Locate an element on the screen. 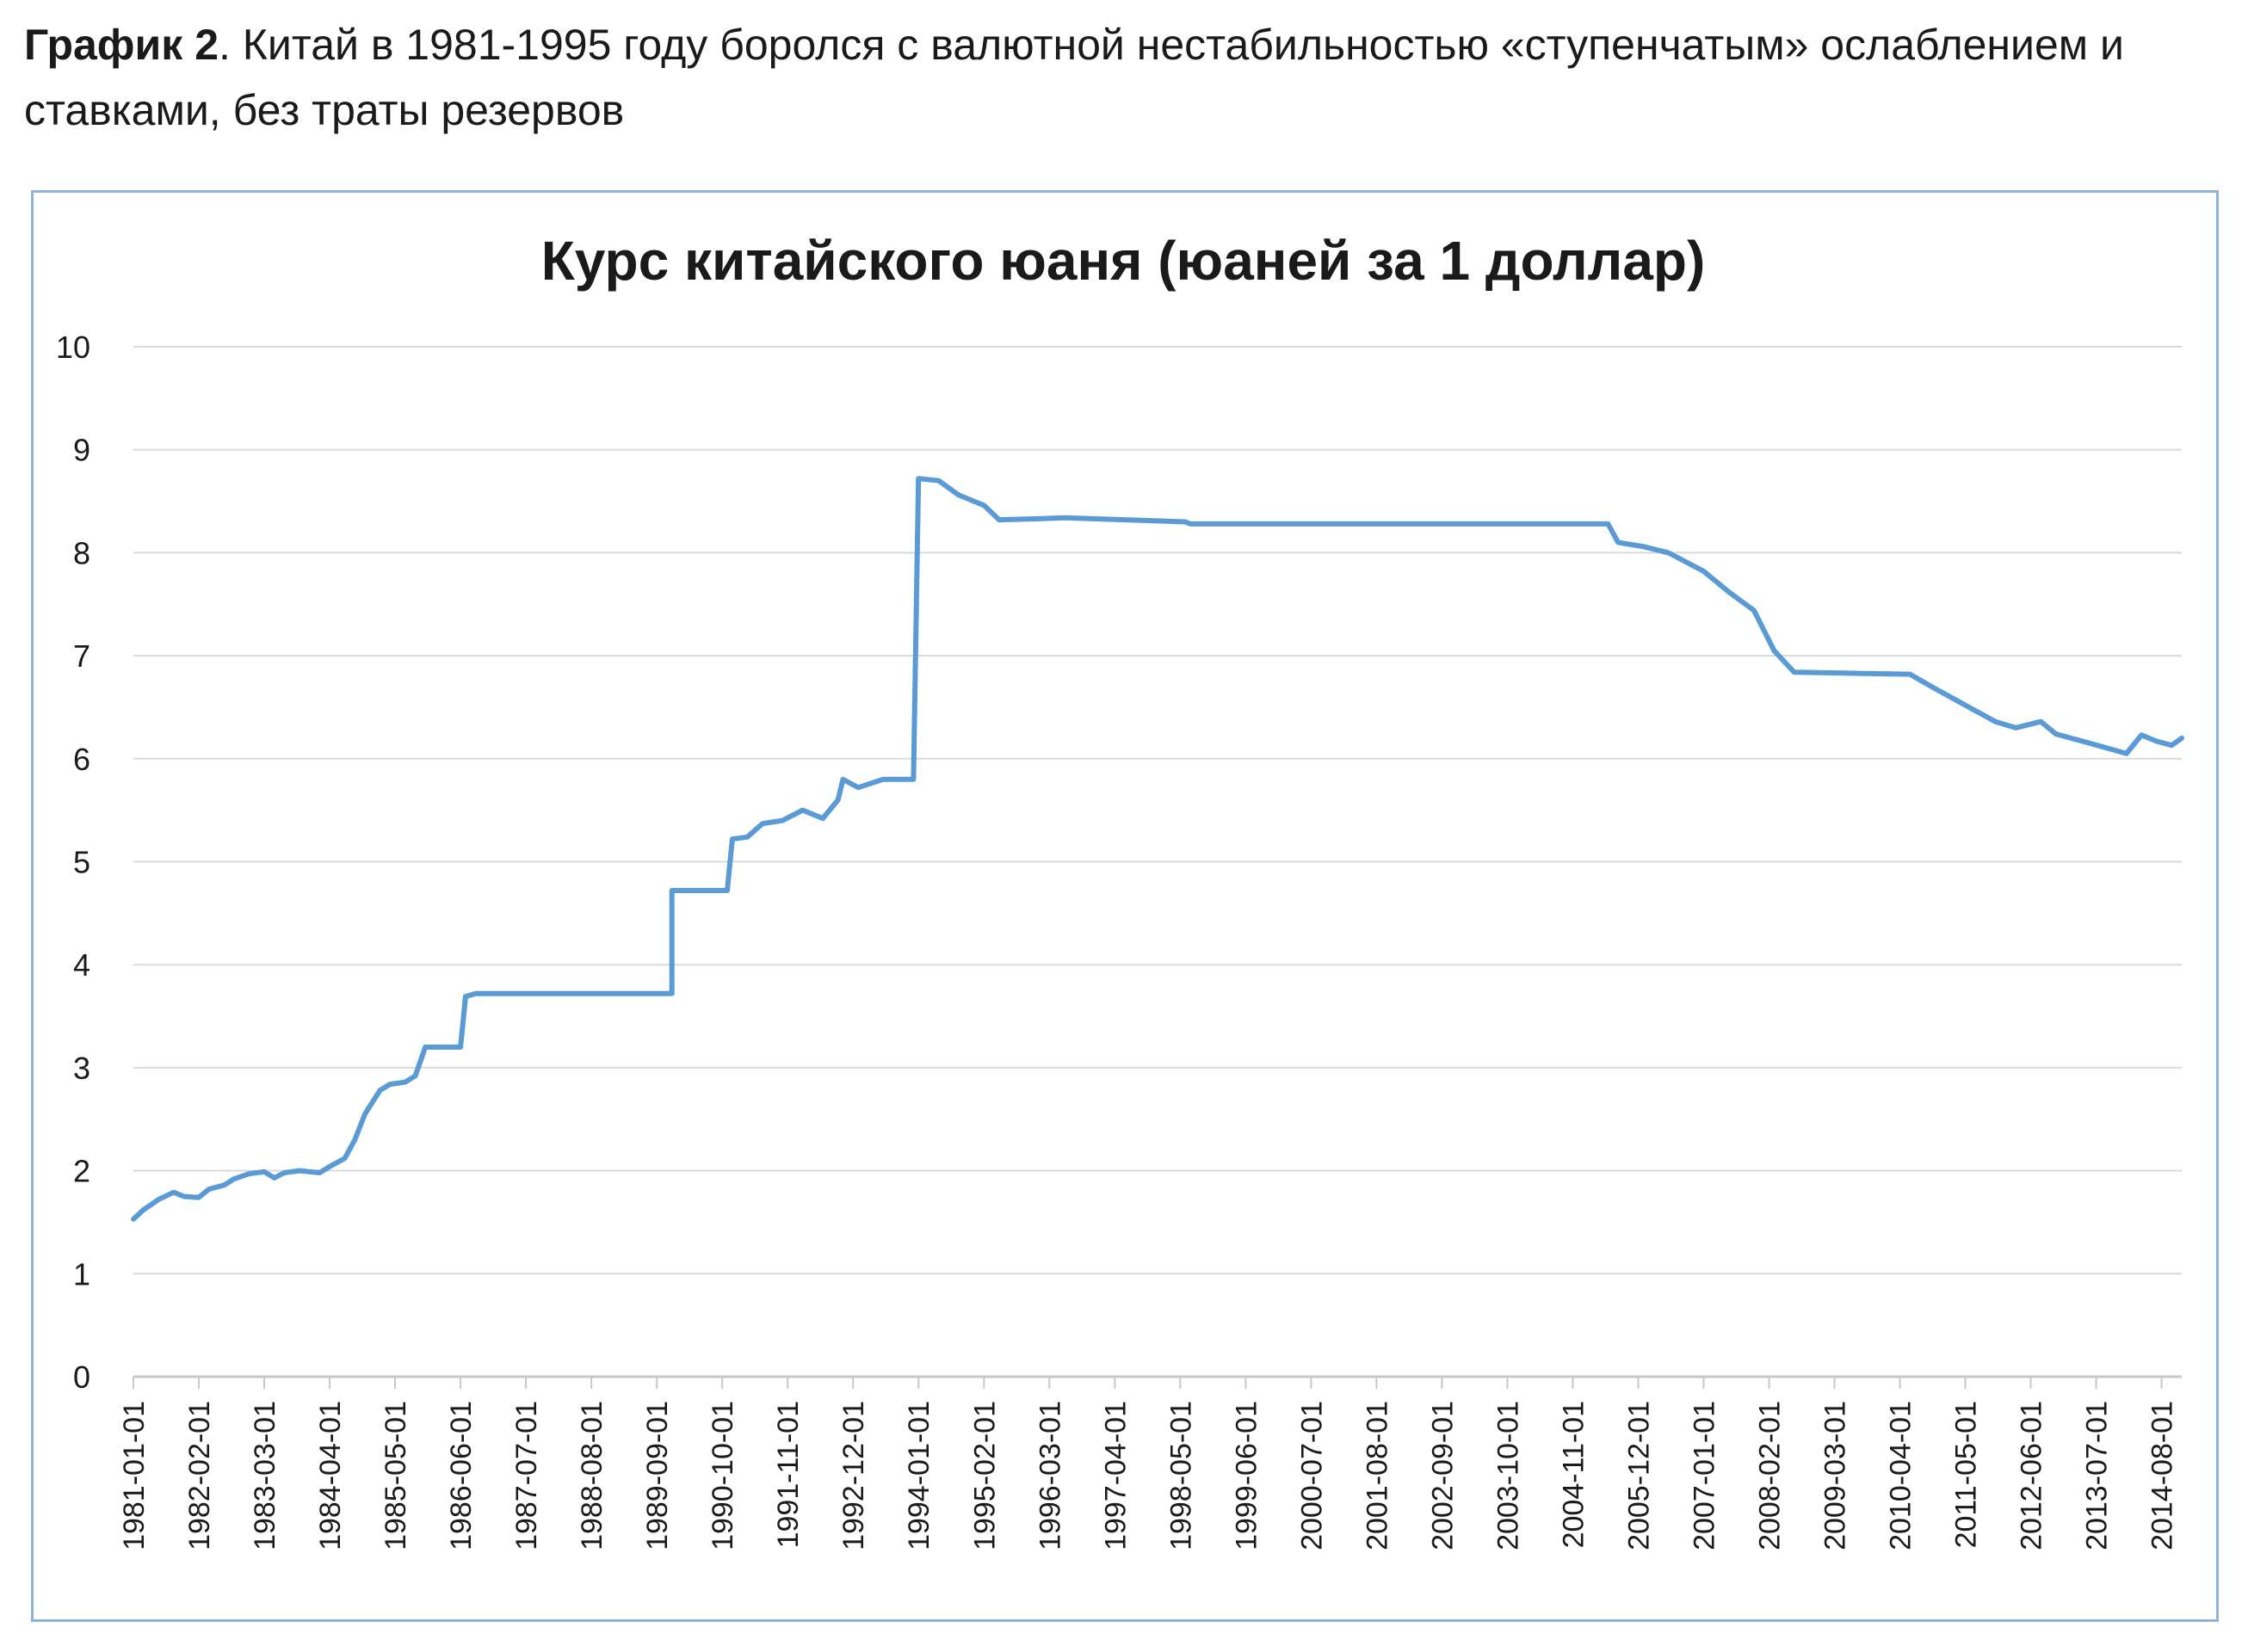 Image resolution: width=2248 pixels, height=1652 pixels. y-axis-ticks: 0 1 2 3 4 5 6 7 8 9 10 is located at coordinates (73, 862).